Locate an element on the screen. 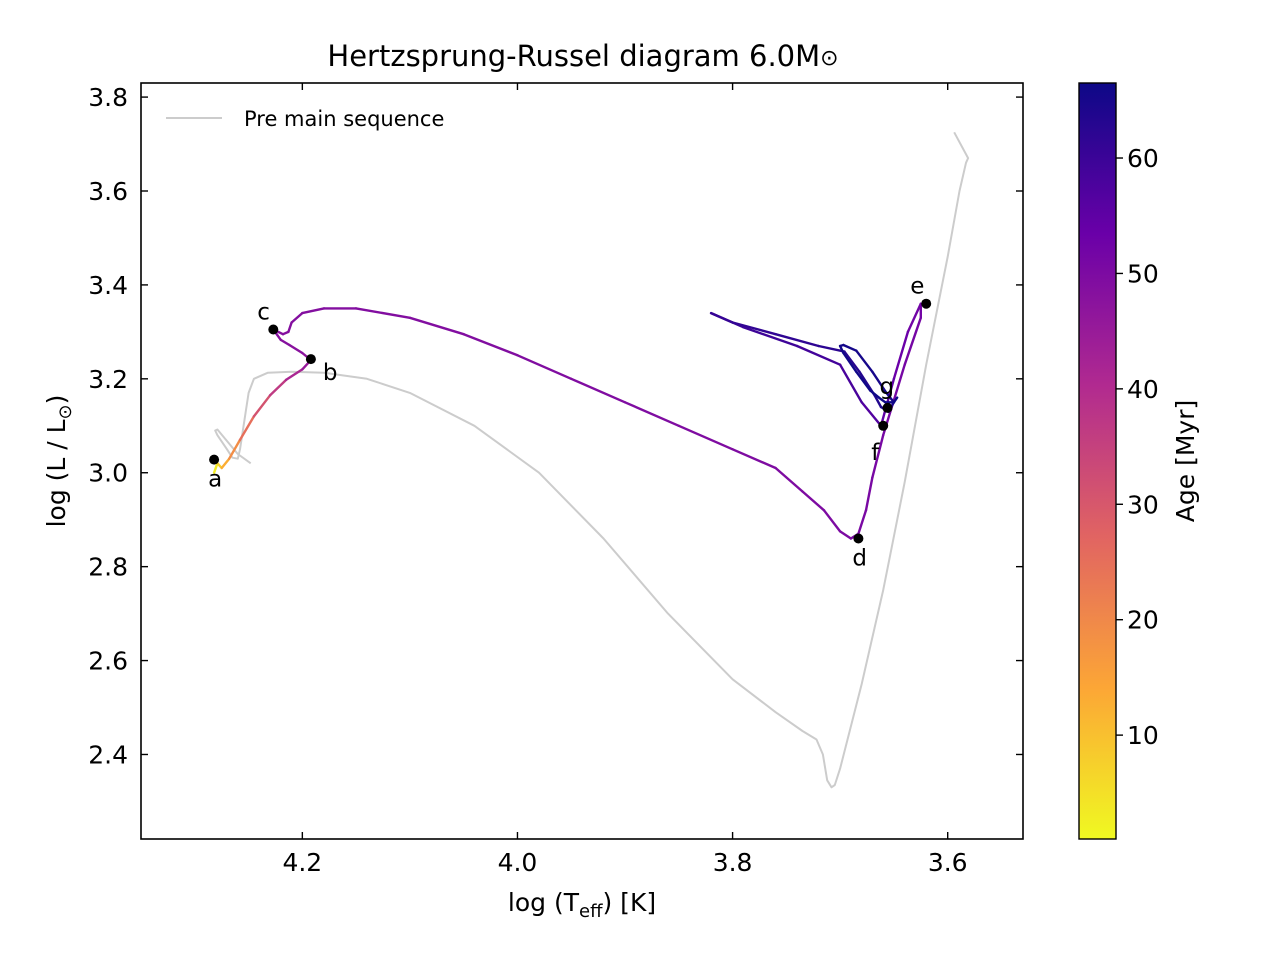 This screenshot has width=1280, height=960. colorbar-tick-label: 40 is located at coordinates (1143, 389).